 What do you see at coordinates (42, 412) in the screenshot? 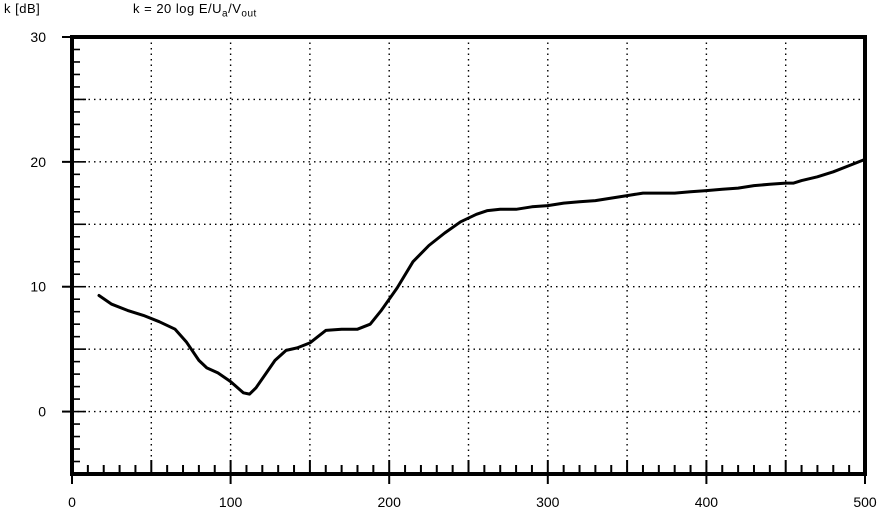
I see `y-tick-label: 0` at bounding box center [42, 412].